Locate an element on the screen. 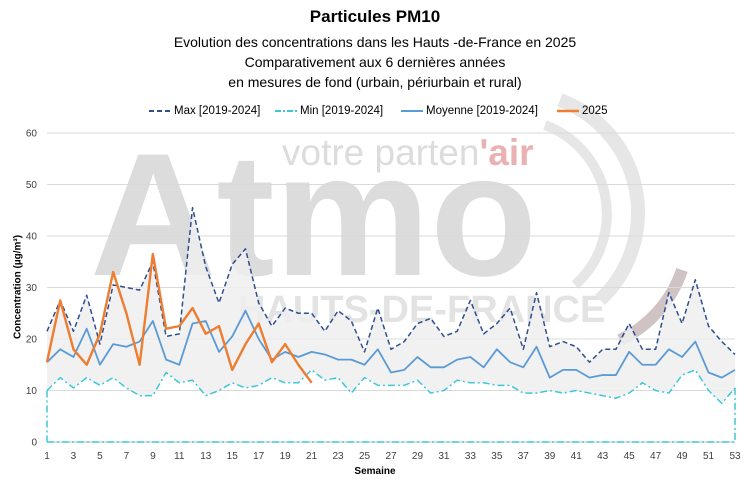 Image resolution: width=750 pixels, height=484 pixels. x-tick-label: 39 is located at coordinates (550, 456).